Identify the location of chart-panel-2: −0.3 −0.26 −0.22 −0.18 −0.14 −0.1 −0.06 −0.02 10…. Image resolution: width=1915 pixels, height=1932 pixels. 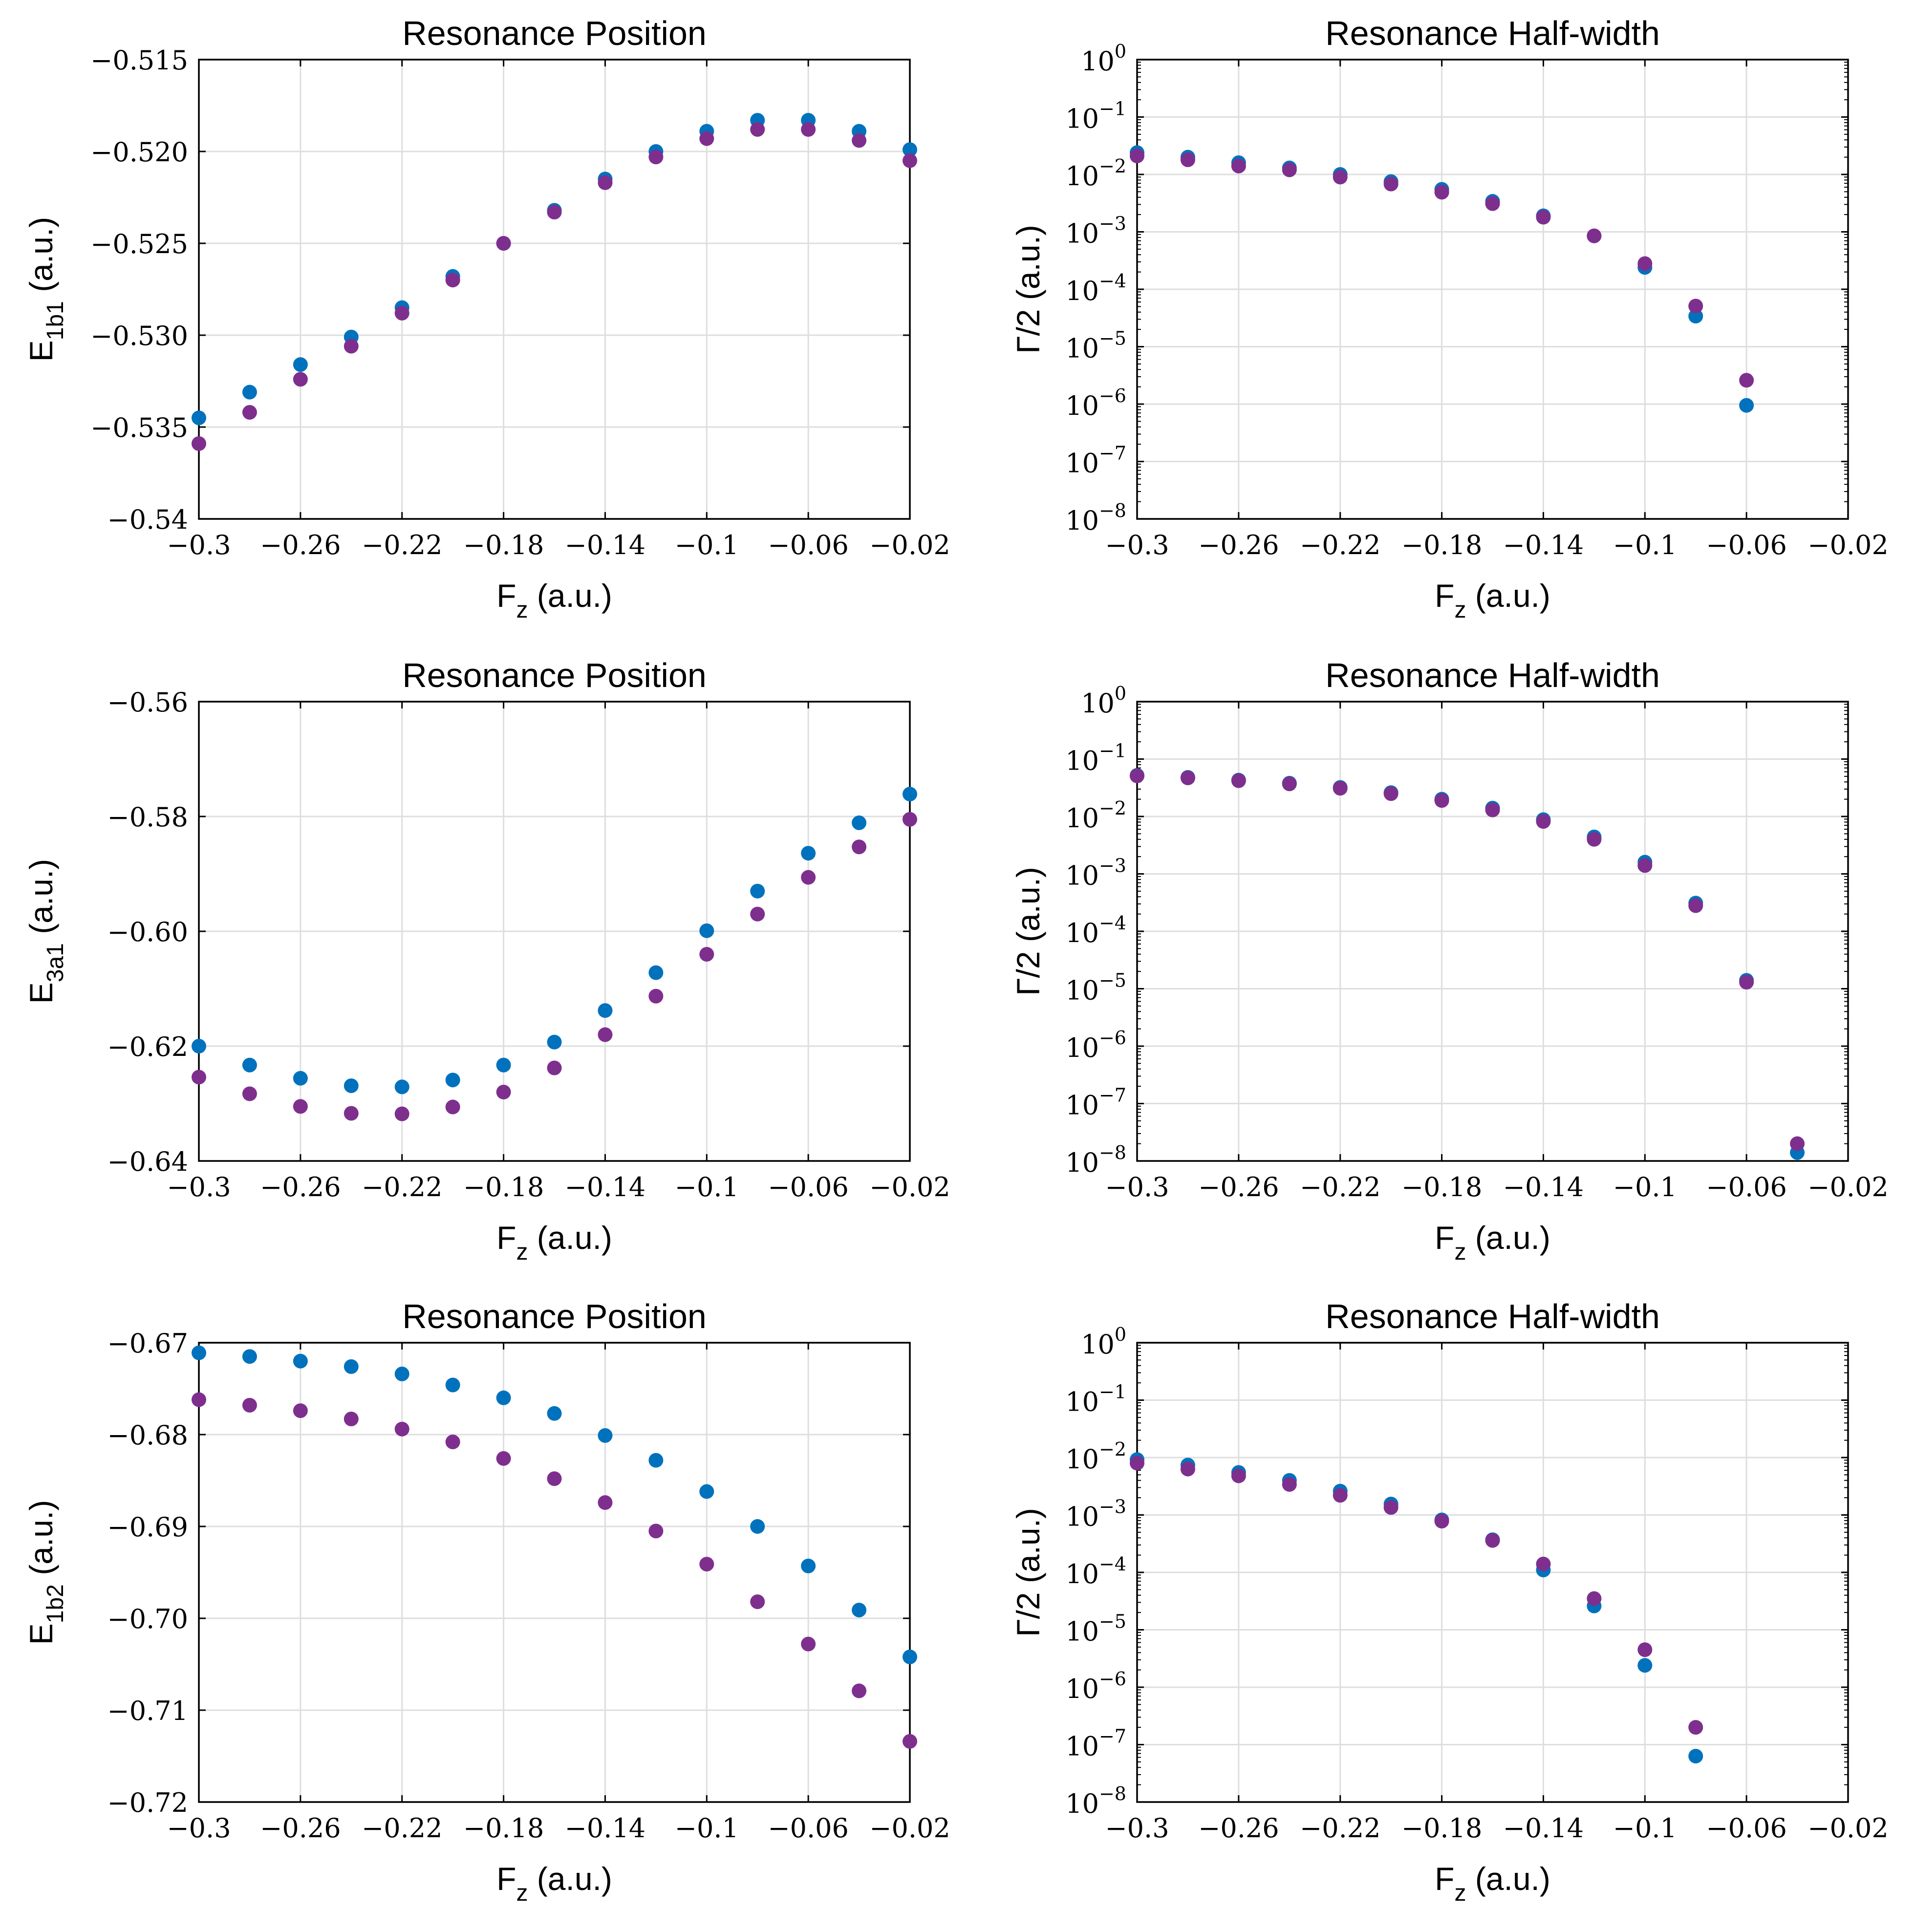
(1449, 318).